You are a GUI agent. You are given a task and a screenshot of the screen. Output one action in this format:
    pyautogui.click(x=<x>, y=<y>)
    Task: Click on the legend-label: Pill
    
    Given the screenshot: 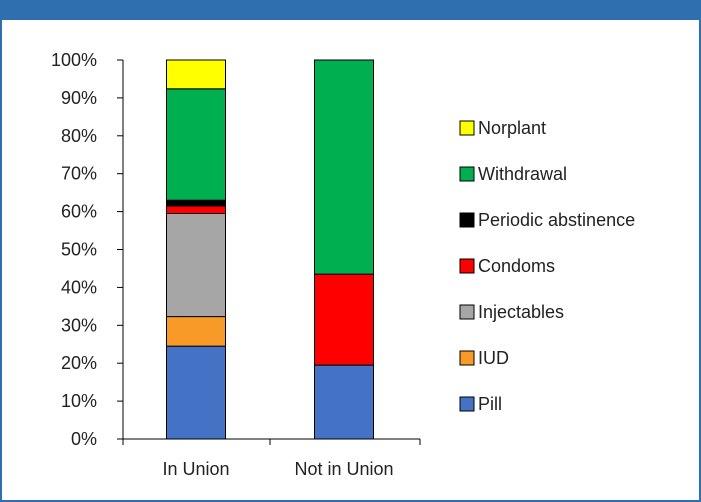 What is the action you would take?
    pyautogui.click(x=490, y=404)
    